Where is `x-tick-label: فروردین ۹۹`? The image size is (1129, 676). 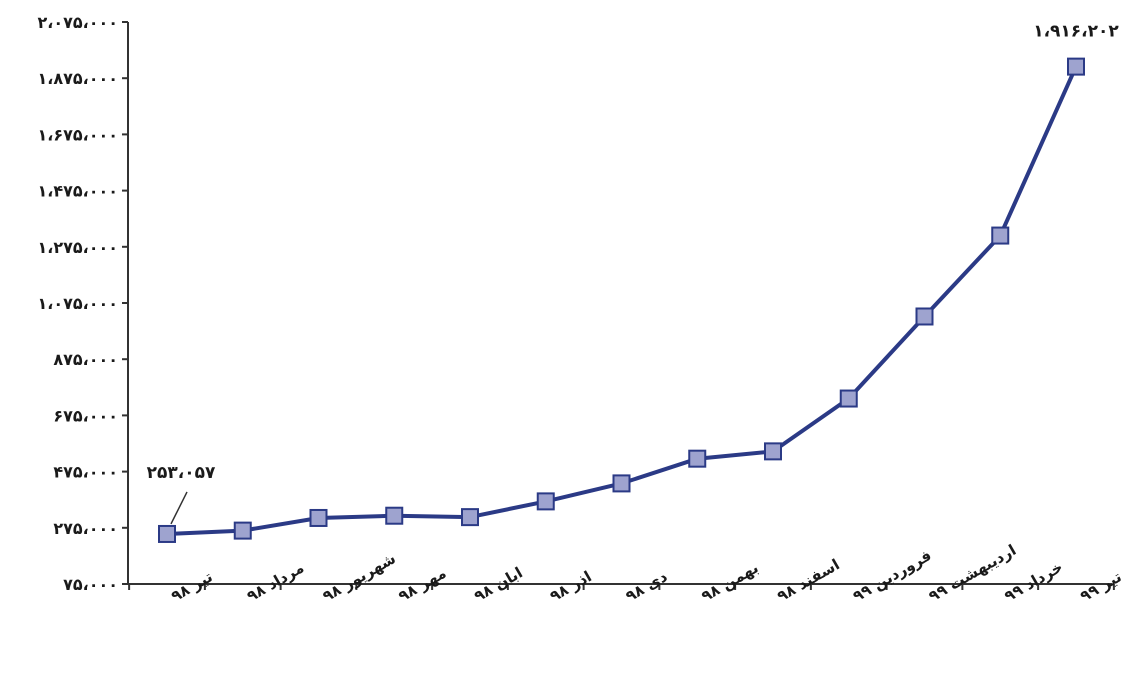
x-tick-label: فروردین ۹۹ is located at coordinates (892, 575).